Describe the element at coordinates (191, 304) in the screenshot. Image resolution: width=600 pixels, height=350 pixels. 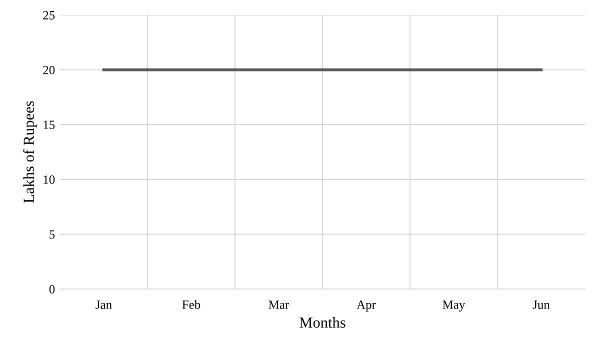
I see `x-tick-label: Feb` at that location.